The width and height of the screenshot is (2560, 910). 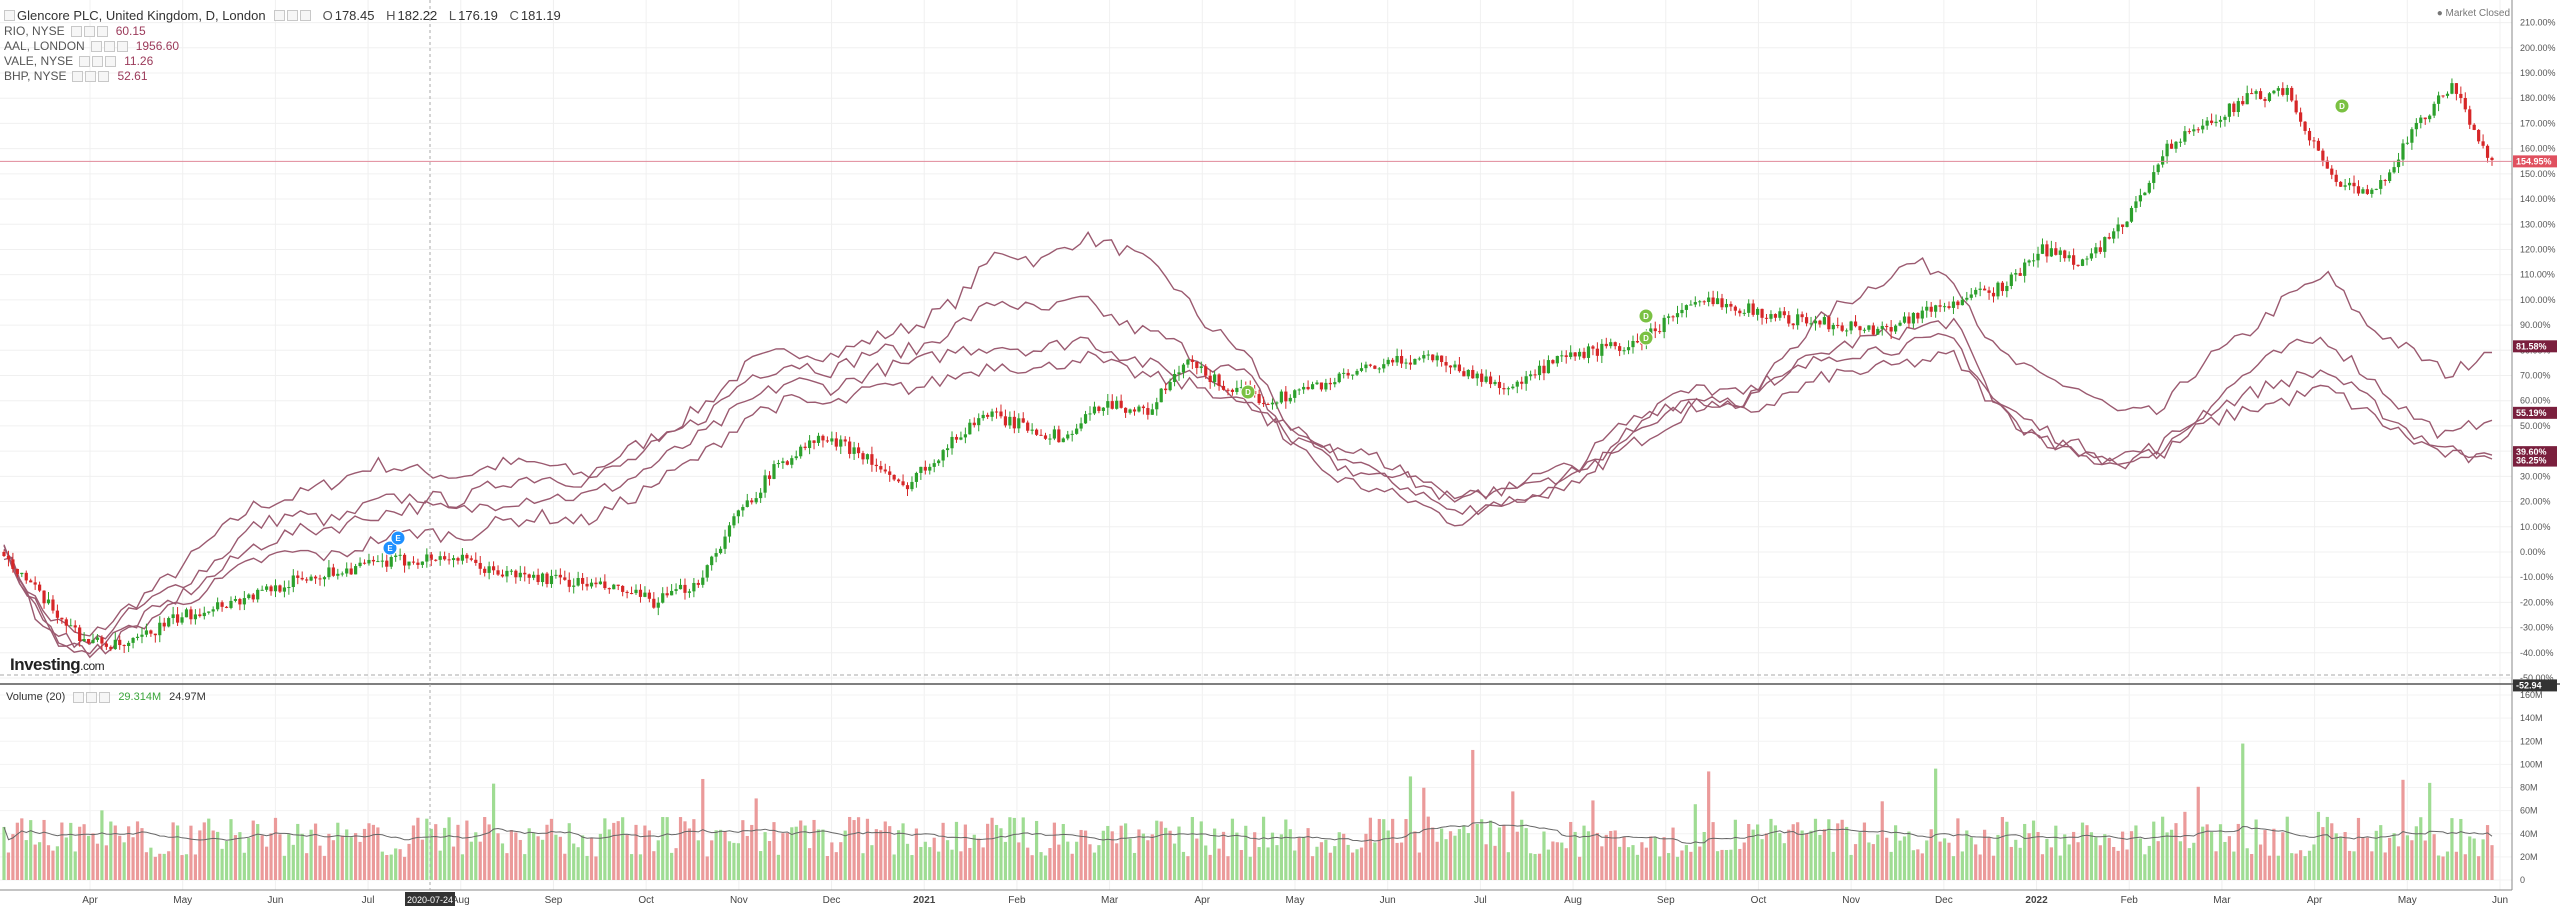 What do you see at coordinates (286, 31) in the screenshot?
I see `legend-compare-row: RIO, NYSE 60.15` at bounding box center [286, 31].